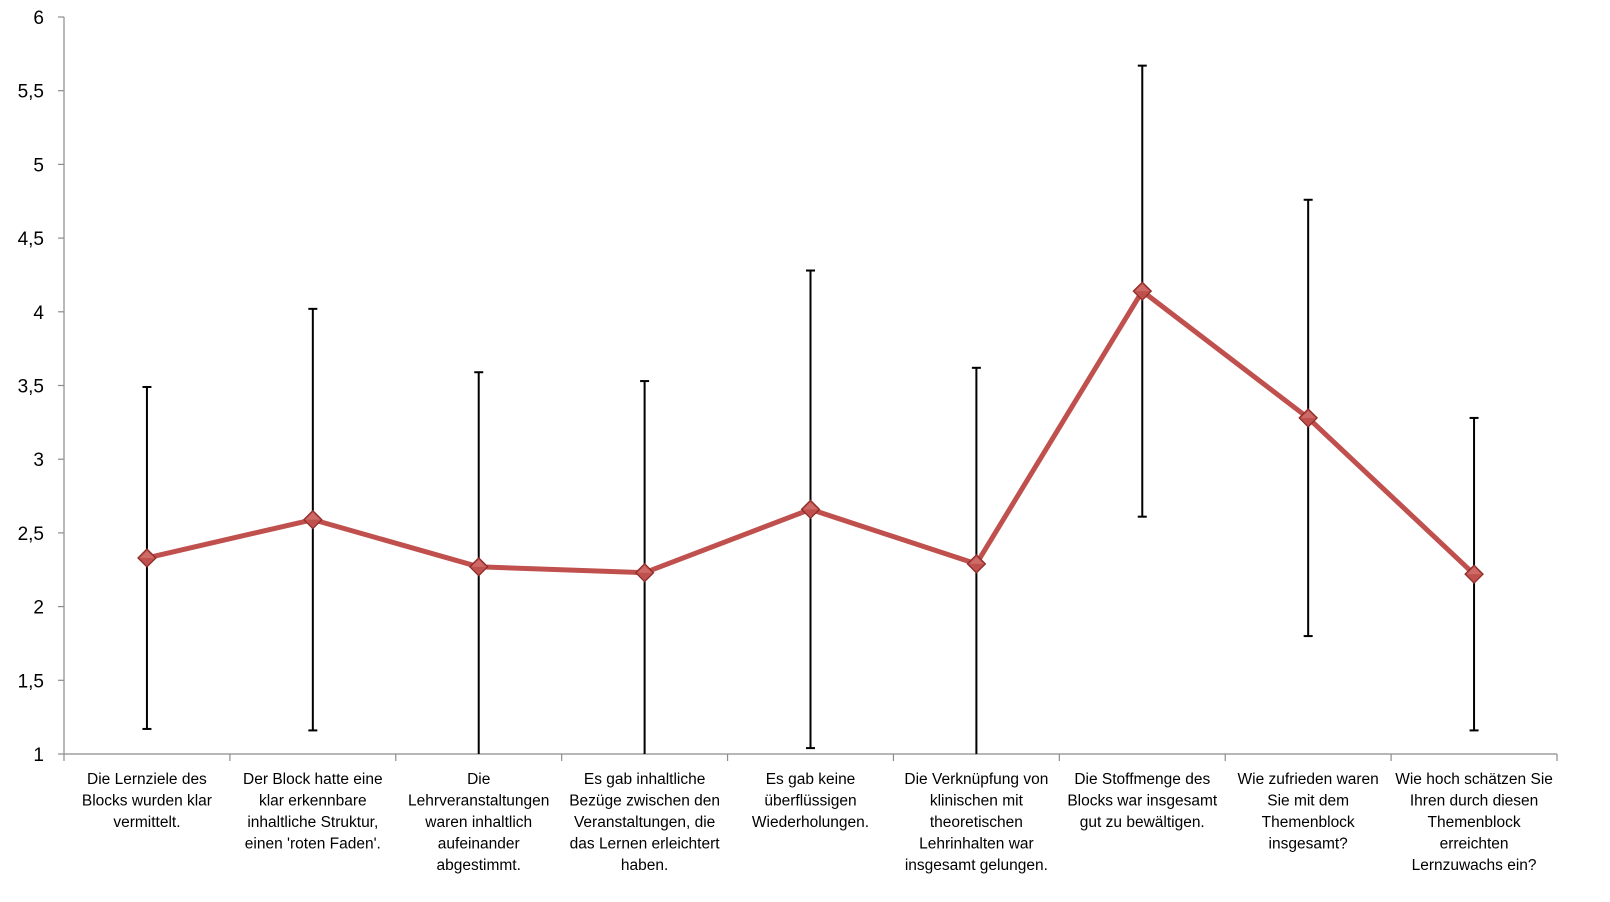  I want to click on x-tick-label-line: Die, so click(478, 779).